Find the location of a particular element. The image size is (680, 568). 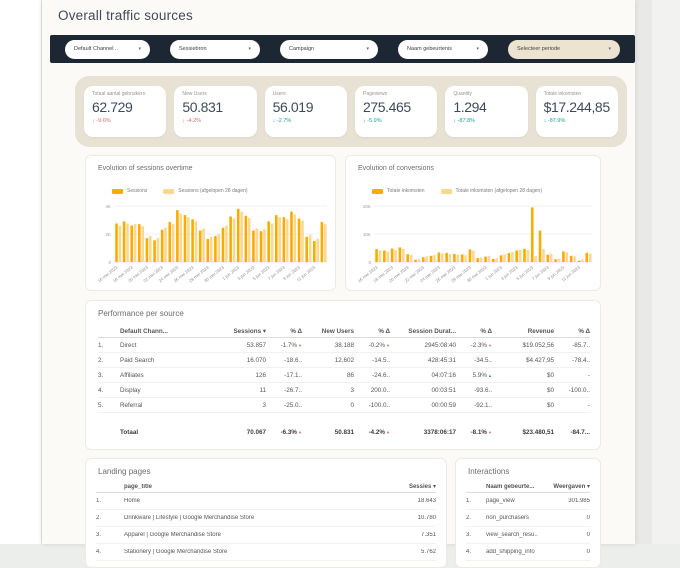

table-cell: -2.3%▼ is located at coordinates (481, 345).